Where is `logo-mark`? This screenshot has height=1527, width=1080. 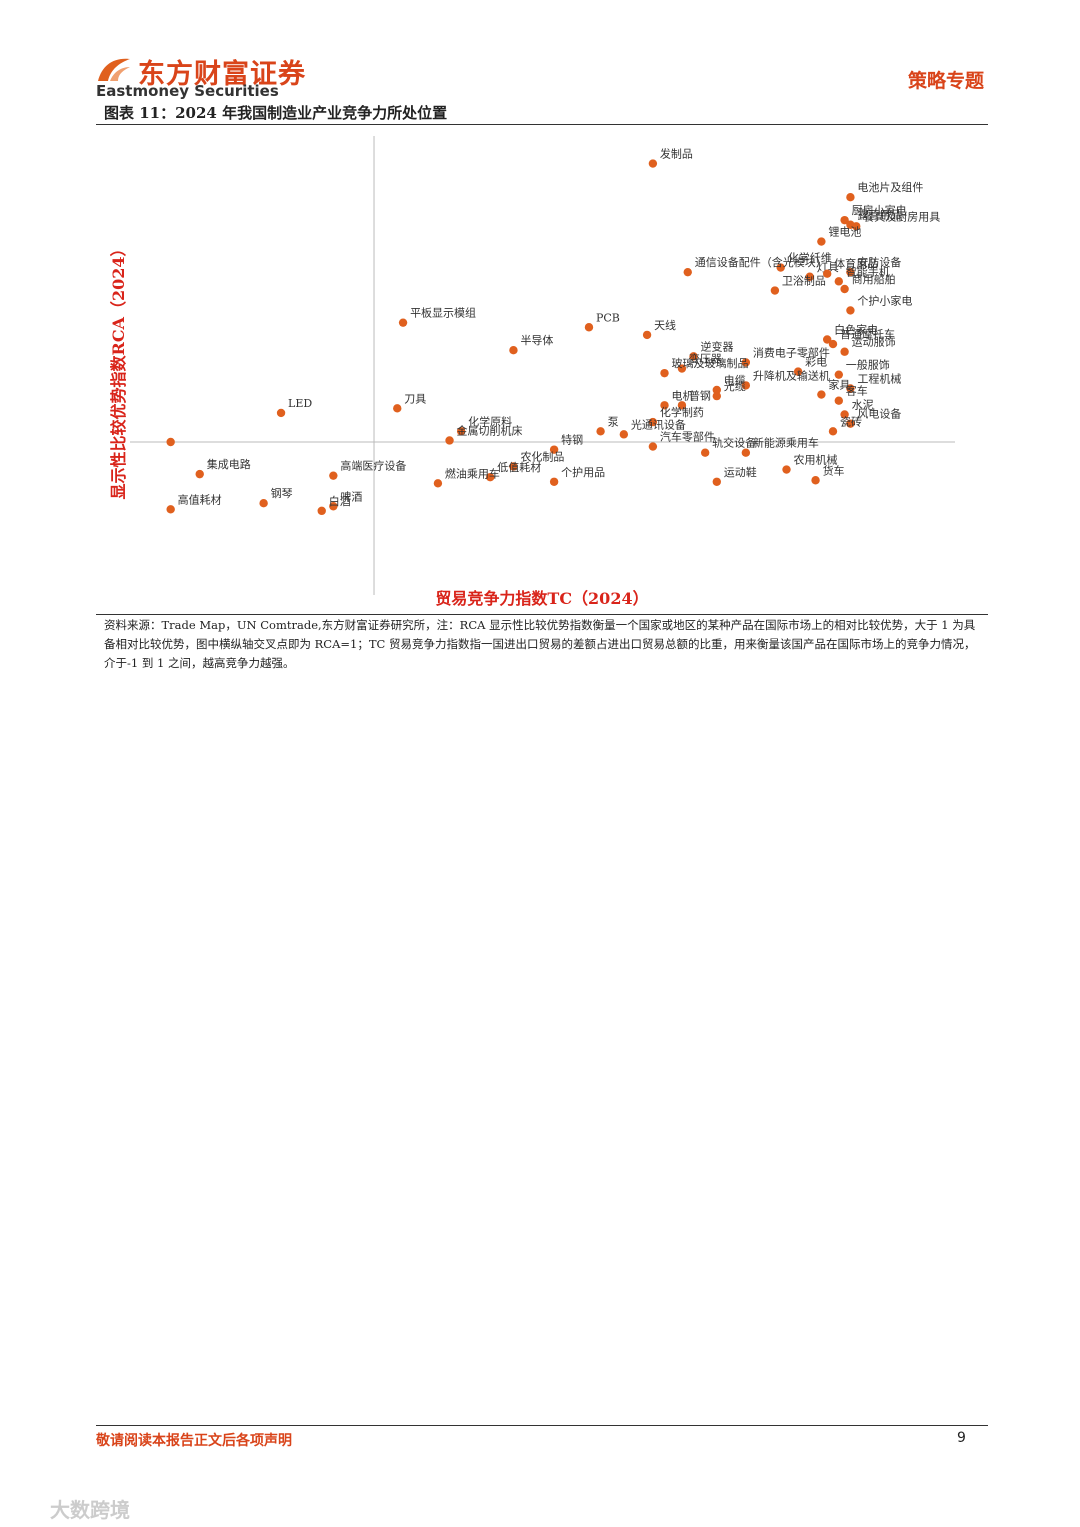
logo-mark is located at coordinates (114, 69).